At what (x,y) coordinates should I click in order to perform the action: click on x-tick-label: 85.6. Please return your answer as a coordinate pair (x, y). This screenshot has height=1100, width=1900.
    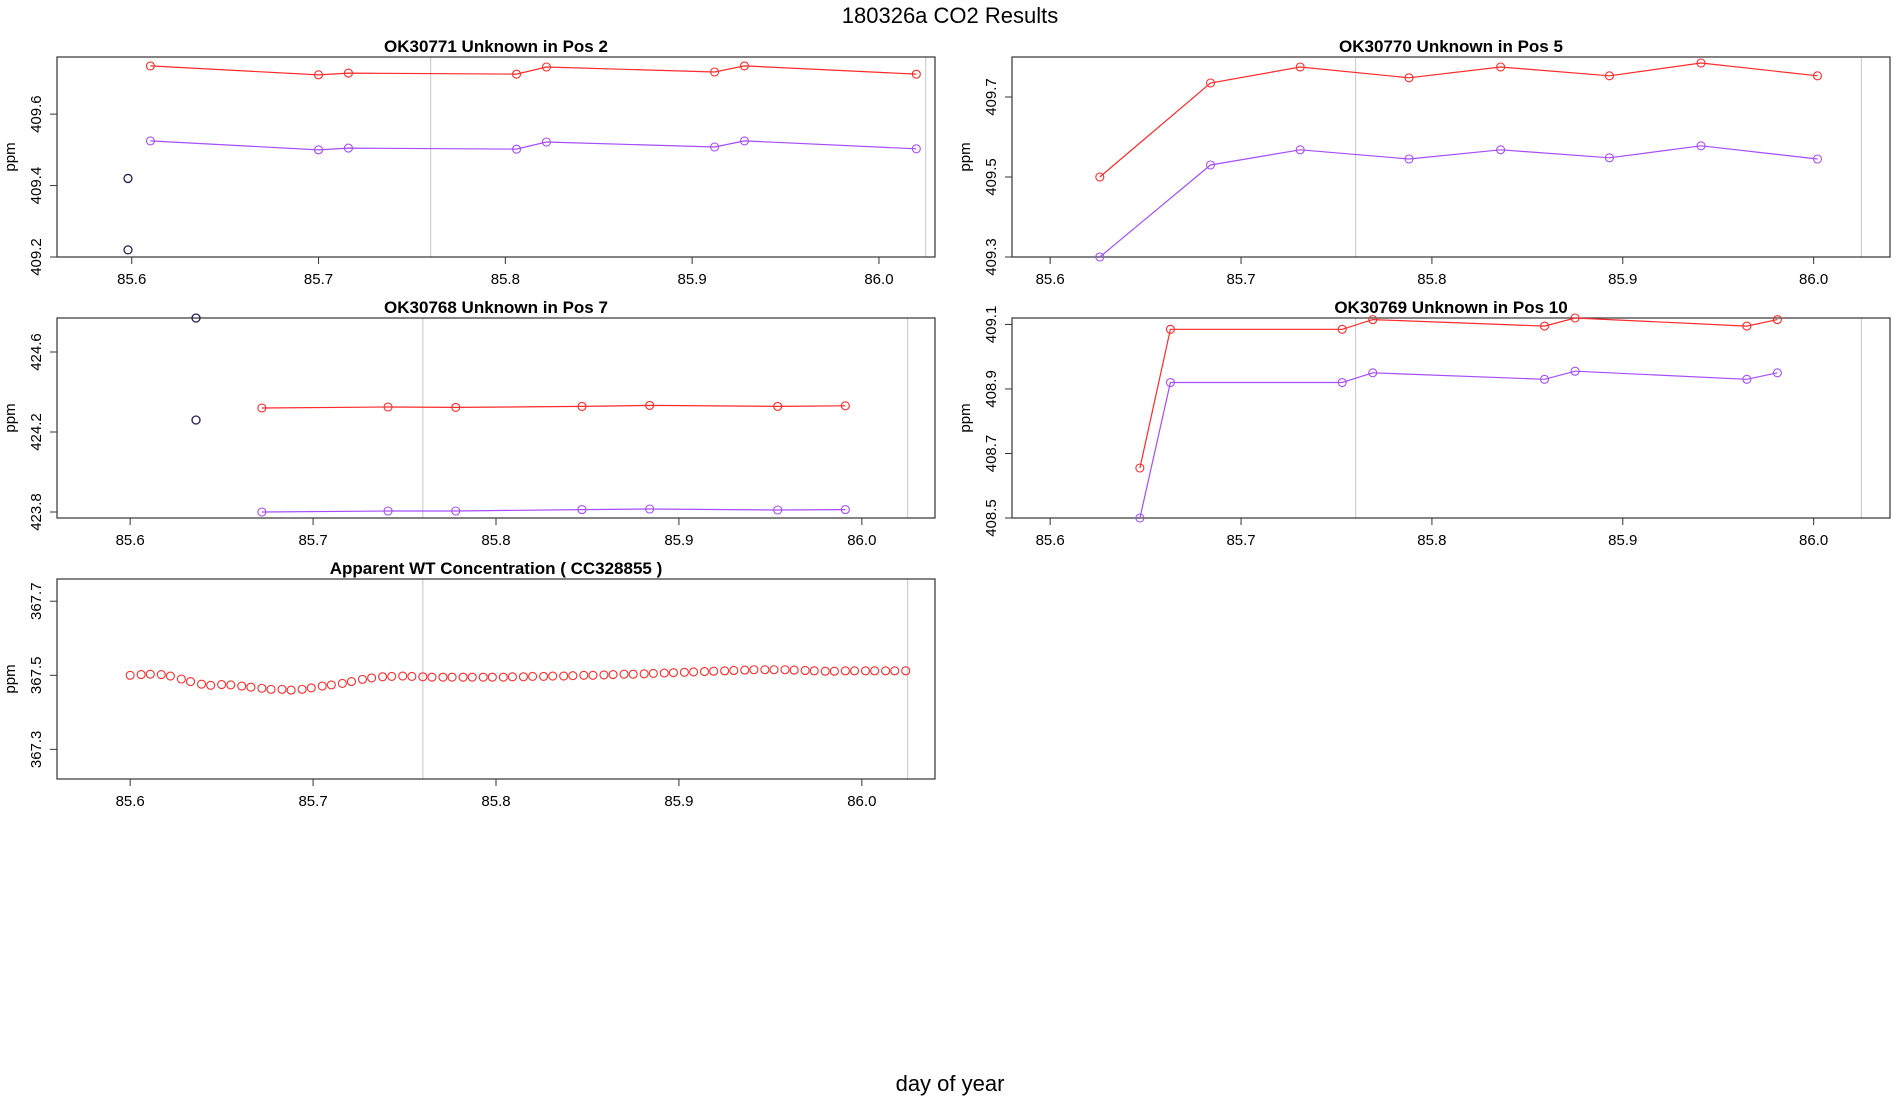
    Looking at the image, I should click on (1050, 279).